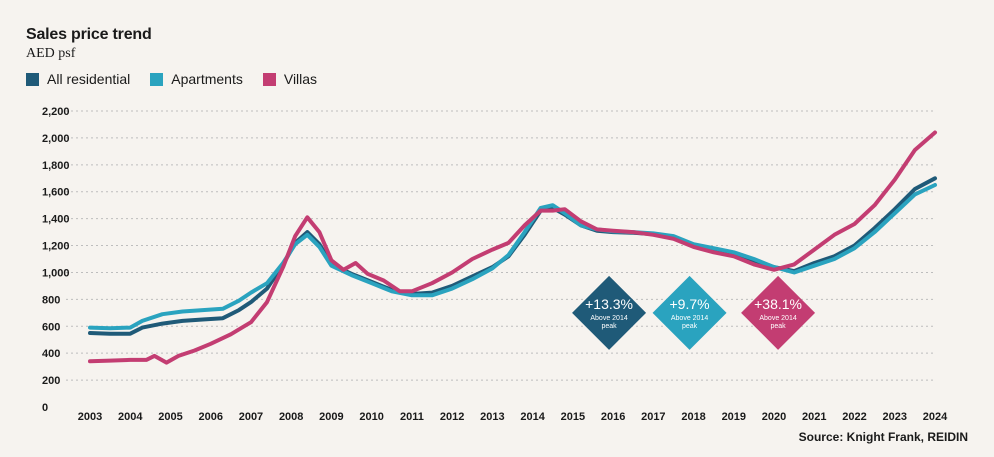  What do you see at coordinates (883, 437) in the screenshot?
I see `source-note: Source: Knight Frank, REIDIN` at bounding box center [883, 437].